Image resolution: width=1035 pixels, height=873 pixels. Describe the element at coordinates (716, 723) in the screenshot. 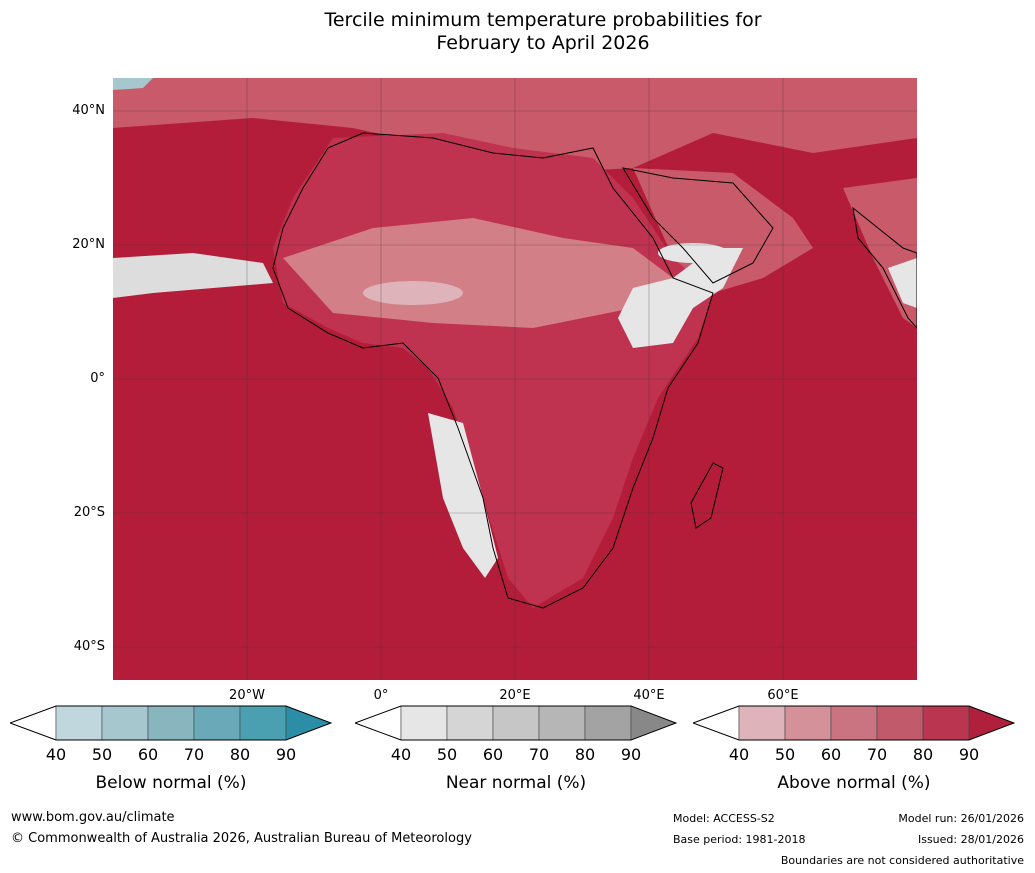

I see `colorbar-above-normal-lower-arrow` at that location.